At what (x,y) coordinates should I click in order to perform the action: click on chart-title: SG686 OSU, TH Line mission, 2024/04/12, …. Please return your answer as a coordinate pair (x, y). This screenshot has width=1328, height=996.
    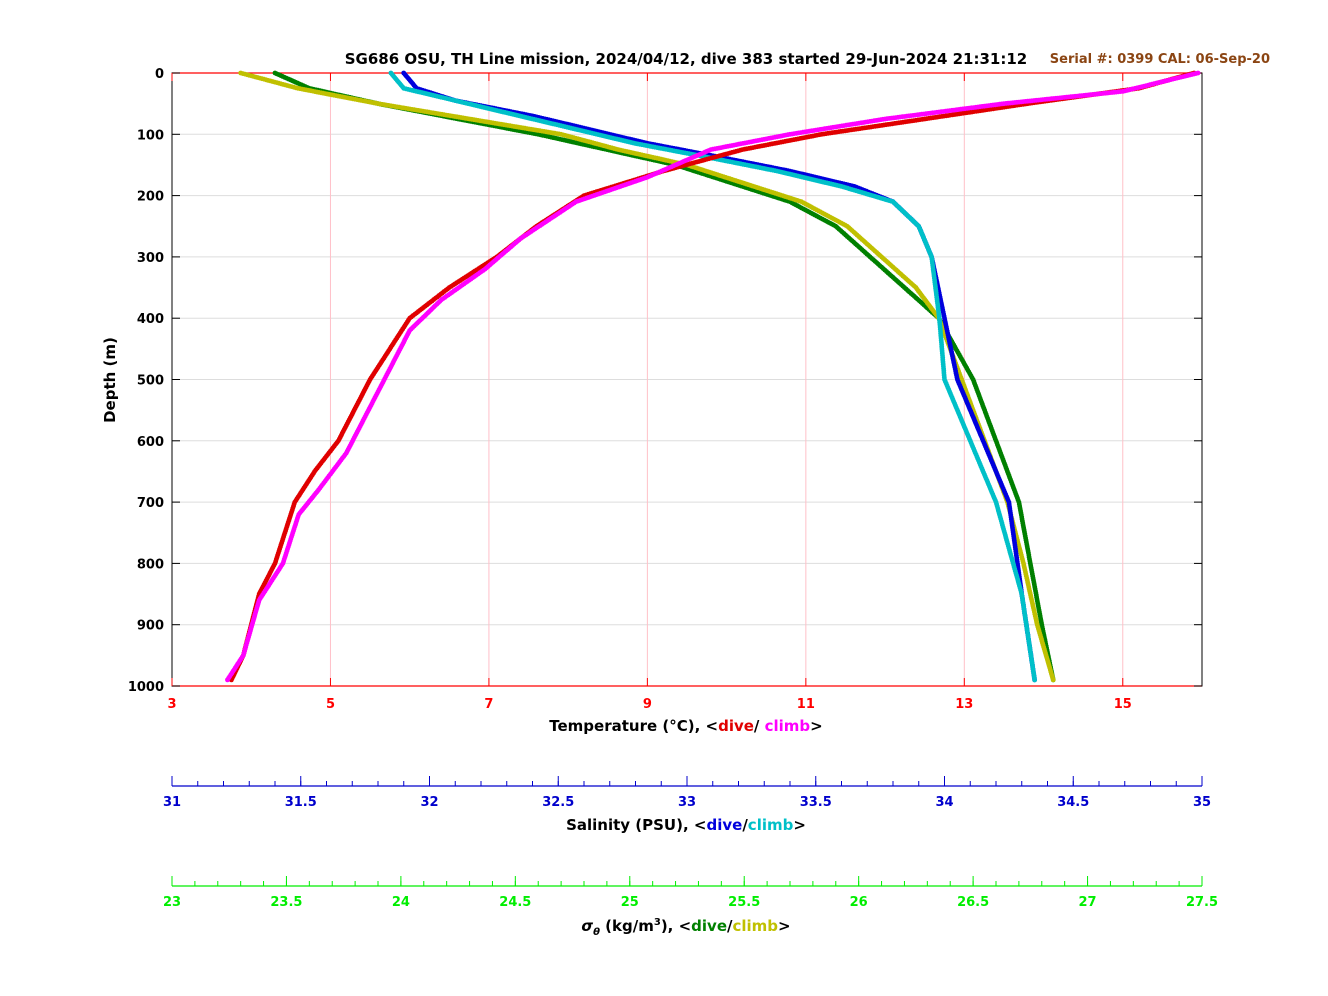
    Looking at the image, I should click on (686, 59).